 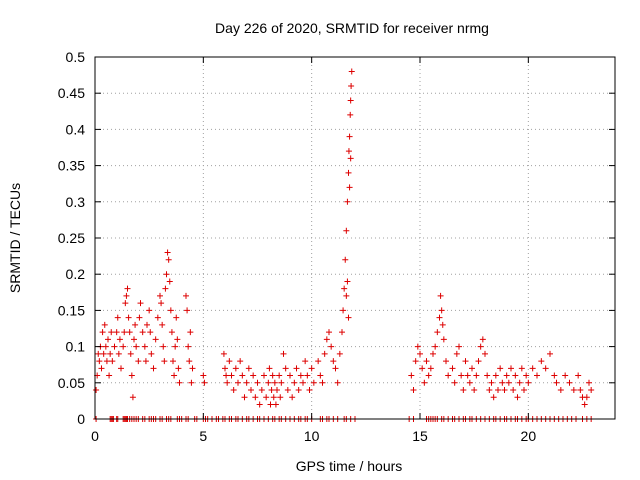 What do you see at coordinates (15, 238) in the screenshot?
I see `y-axis-label: SRMTID / TECUs` at bounding box center [15, 238].